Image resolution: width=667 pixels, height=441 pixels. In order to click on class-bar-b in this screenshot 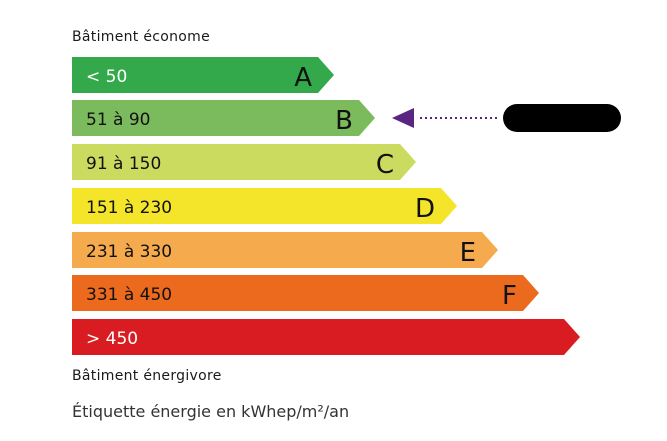, I will do `click(223, 118)`.